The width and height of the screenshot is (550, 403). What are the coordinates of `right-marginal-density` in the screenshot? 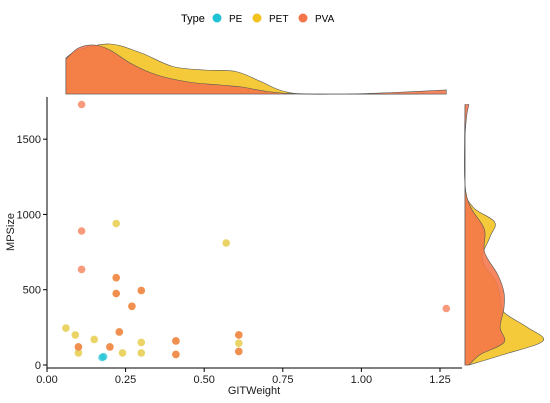 It's located at (504, 235).